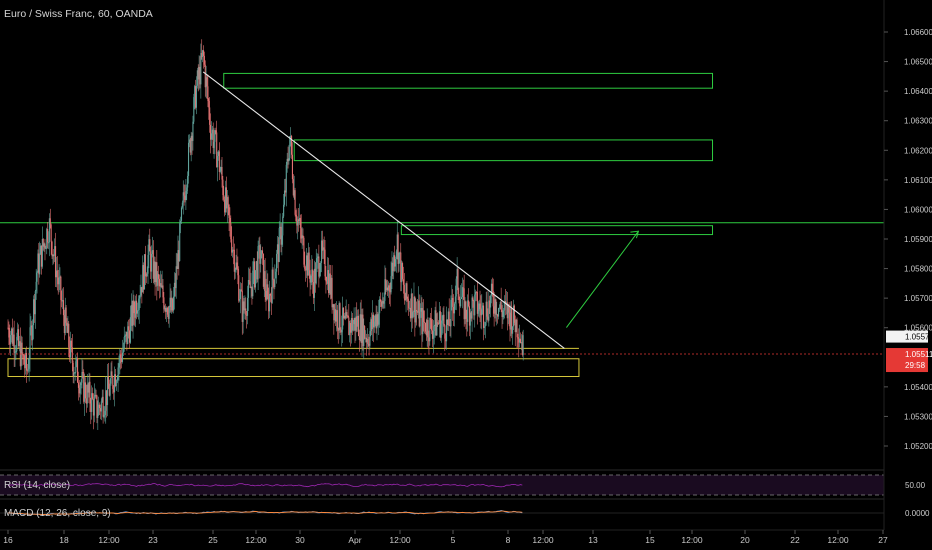  I want to click on y-tick-label: 1.06000, so click(918, 209).